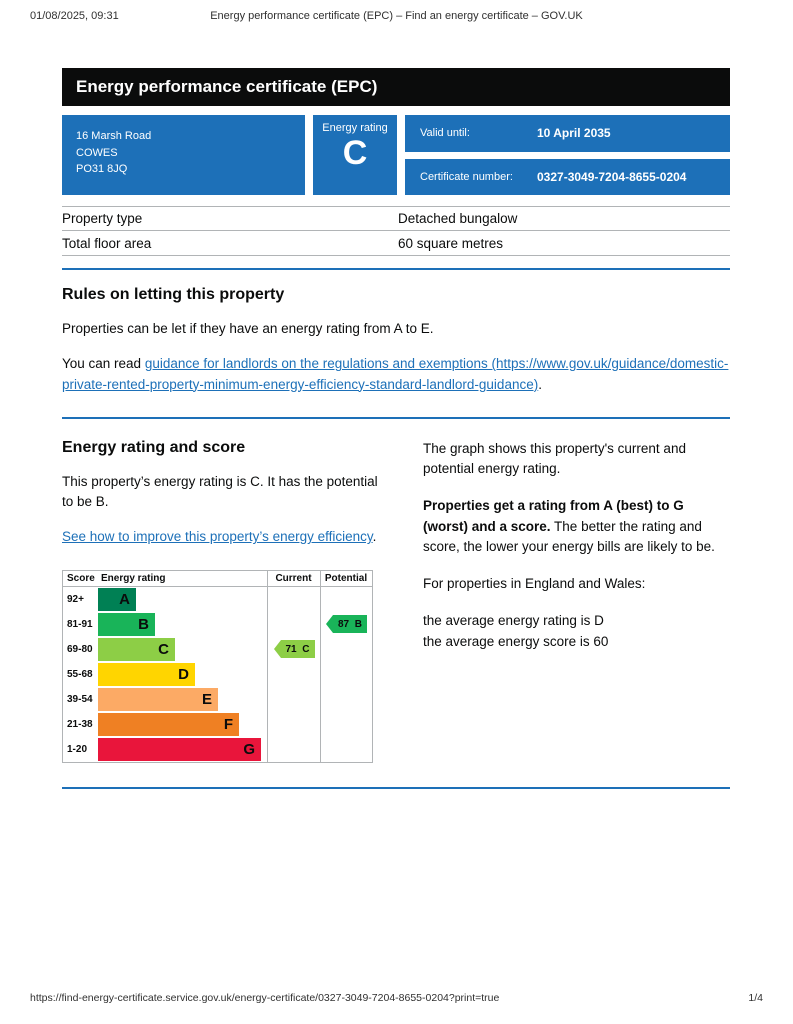  Describe the element at coordinates (350, 624) in the screenshot. I see `tag-body: 87 B` at that location.